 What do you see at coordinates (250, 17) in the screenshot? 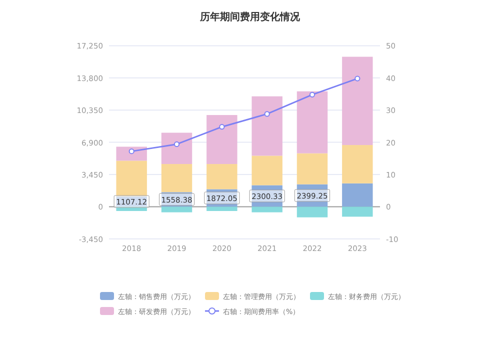
I see `chart-title: 历年期间费用变化情况` at bounding box center [250, 17].